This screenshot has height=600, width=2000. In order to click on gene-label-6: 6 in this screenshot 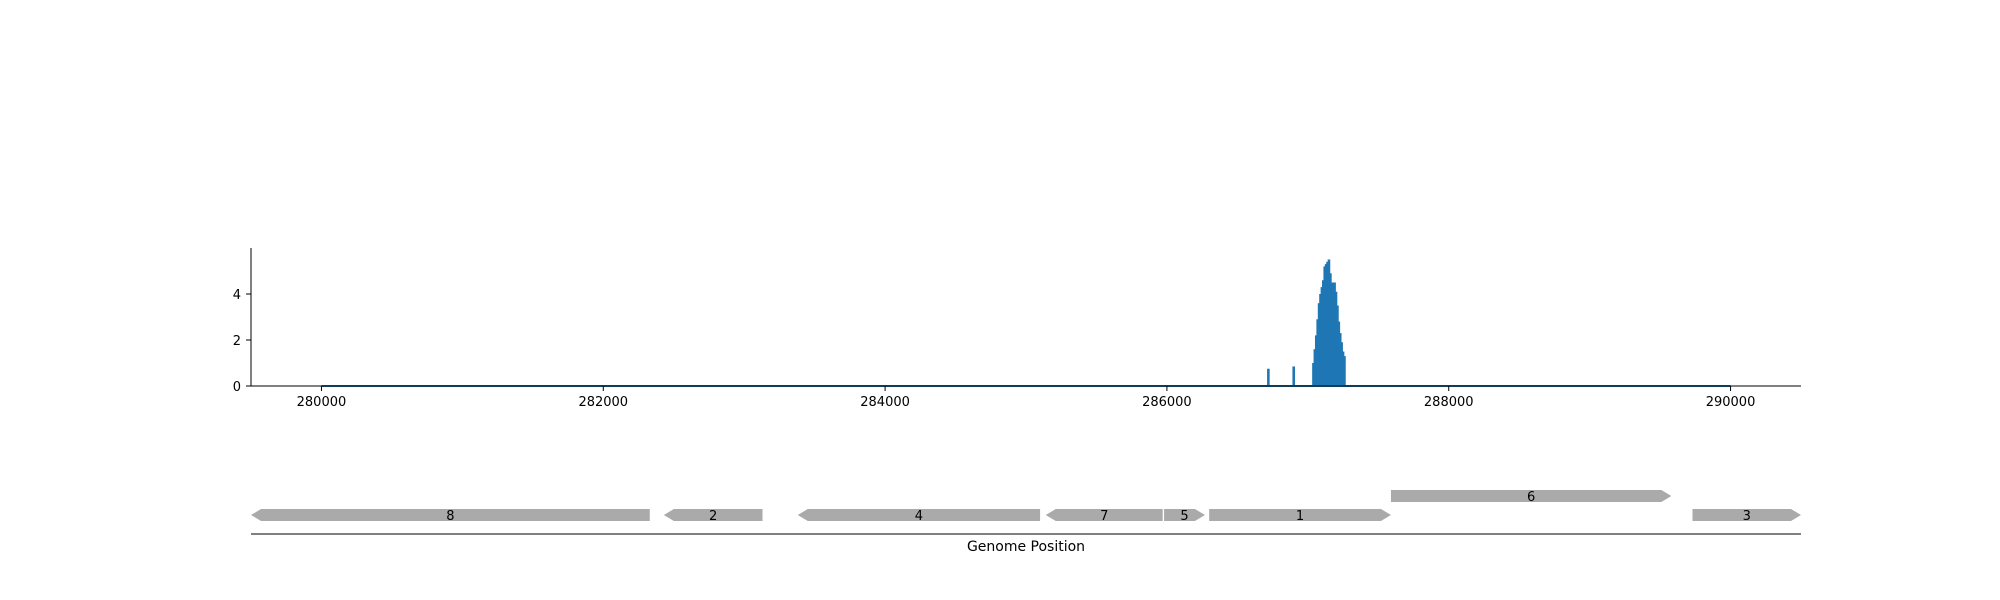, I will do `click(1531, 497)`.